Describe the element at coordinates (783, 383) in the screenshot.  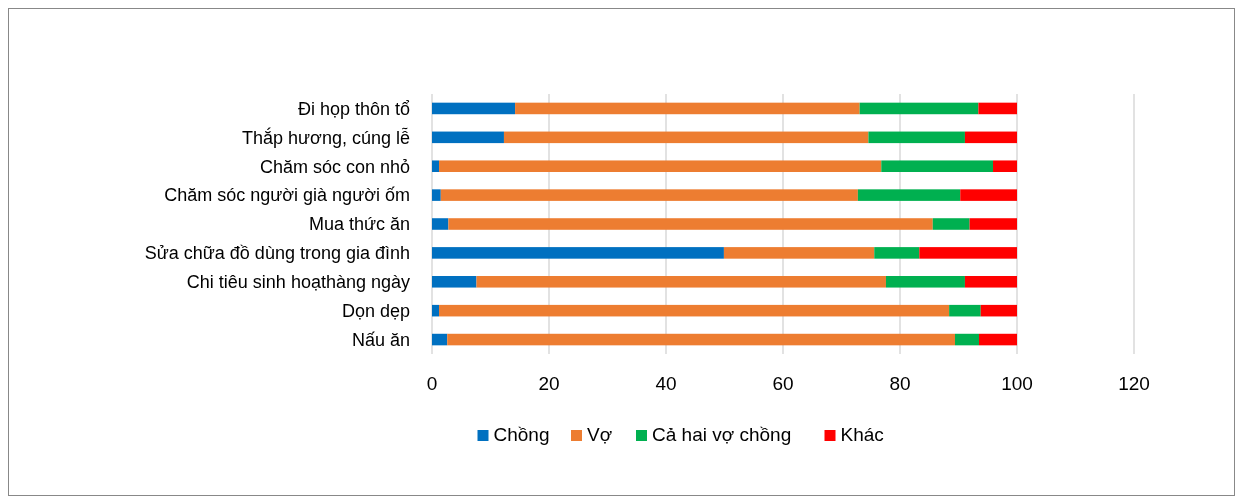
I see `x-tick-label: 60` at that location.